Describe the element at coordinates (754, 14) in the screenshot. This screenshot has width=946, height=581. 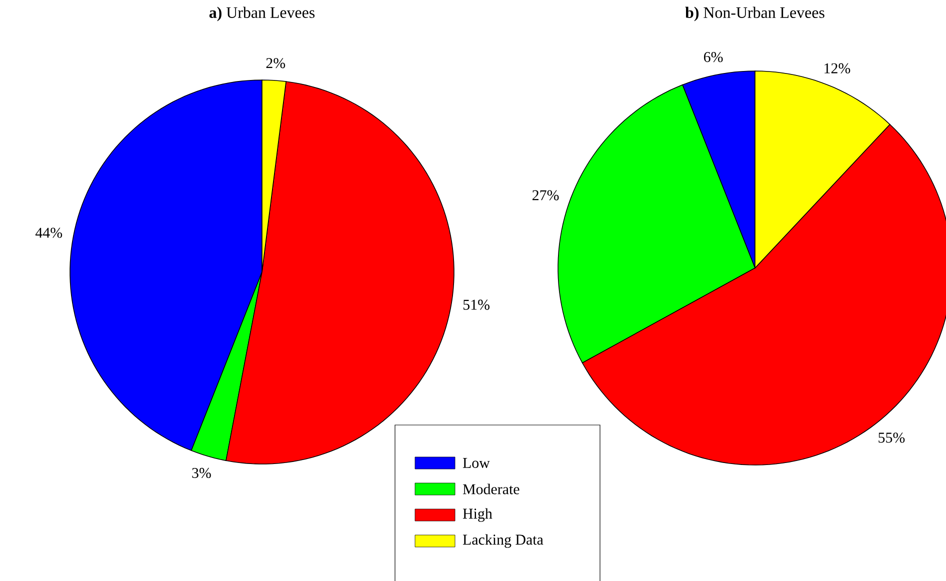
I see `chart-title: b) Non-Urban Levees` at that location.